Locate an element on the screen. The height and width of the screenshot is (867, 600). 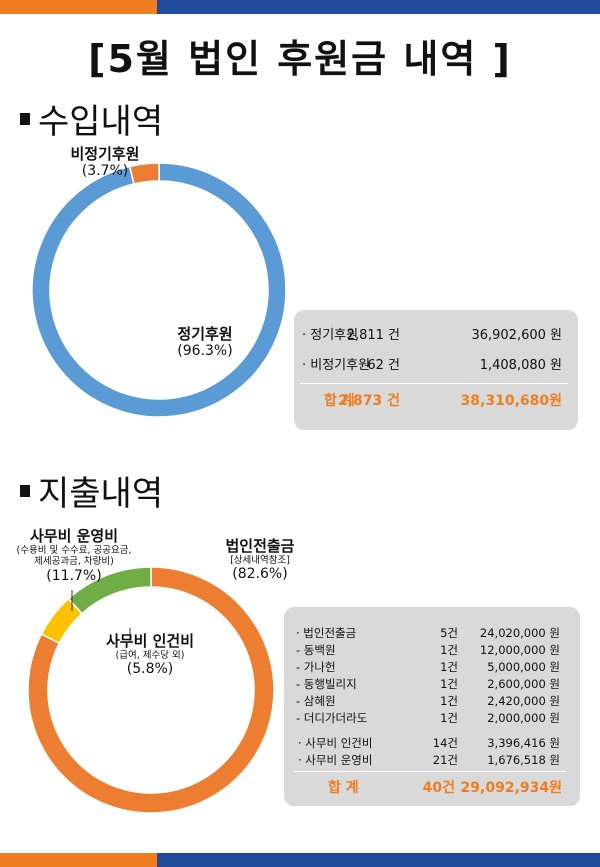
row-amount: 36,902,600 원 is located at coordinates (516, 335).